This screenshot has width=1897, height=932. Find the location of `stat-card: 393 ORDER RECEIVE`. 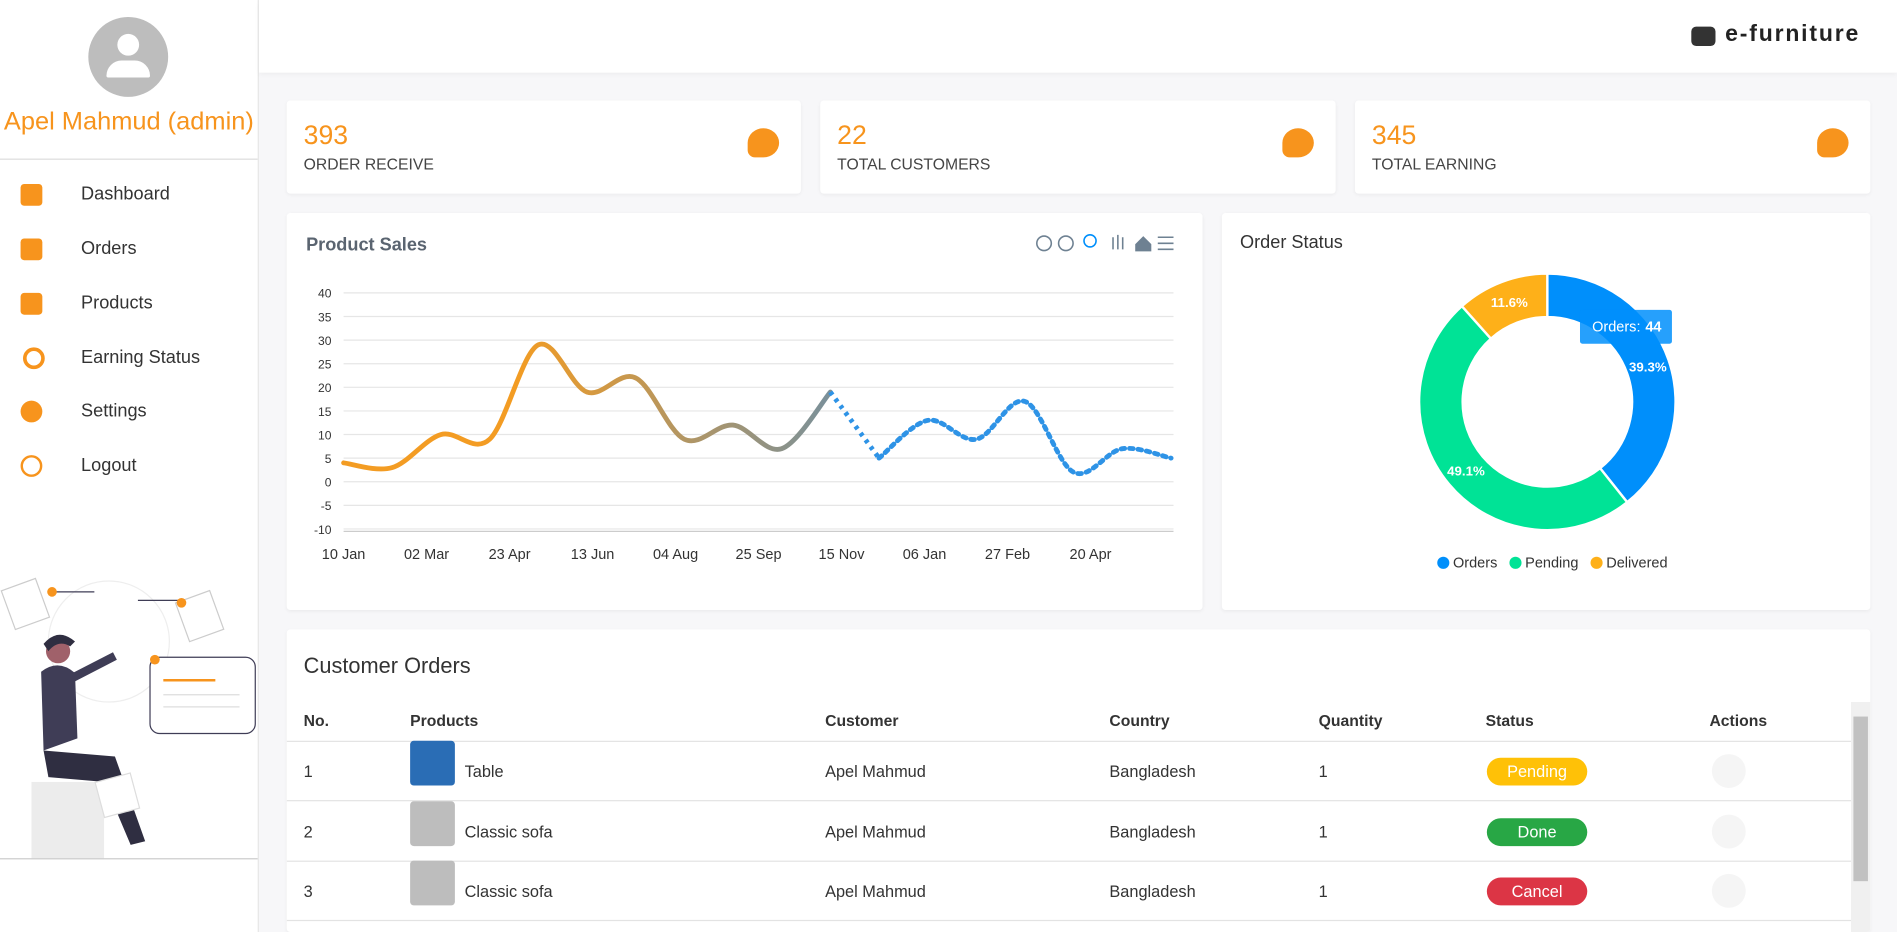

stat-card: 393 ORDER RECEIVE is located at coordinates (543, 147).